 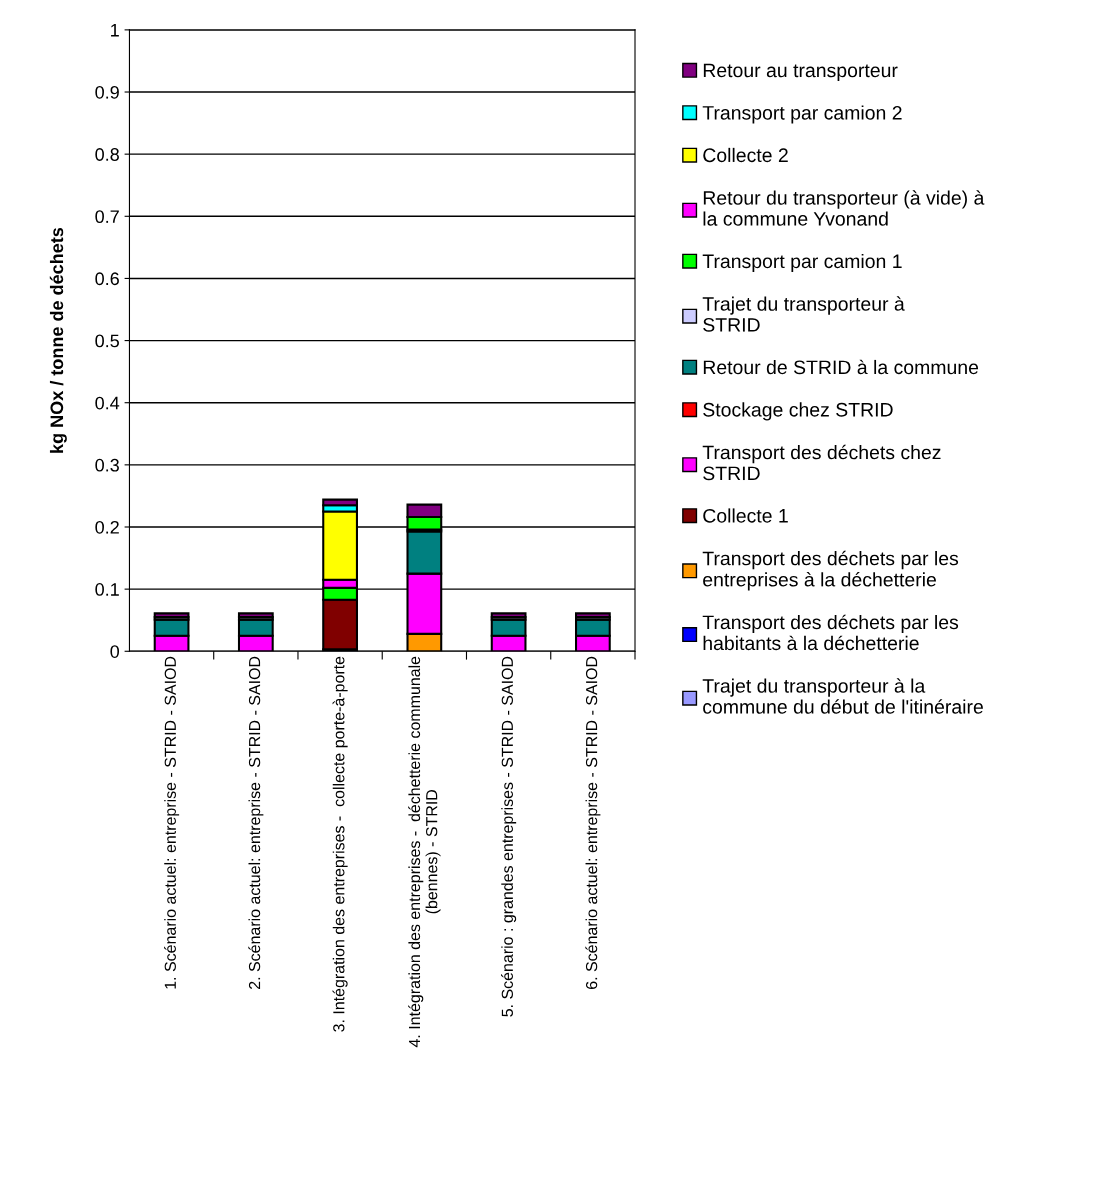 I want to click on y-tick-label: 0.8, so click(x=107, y=154).